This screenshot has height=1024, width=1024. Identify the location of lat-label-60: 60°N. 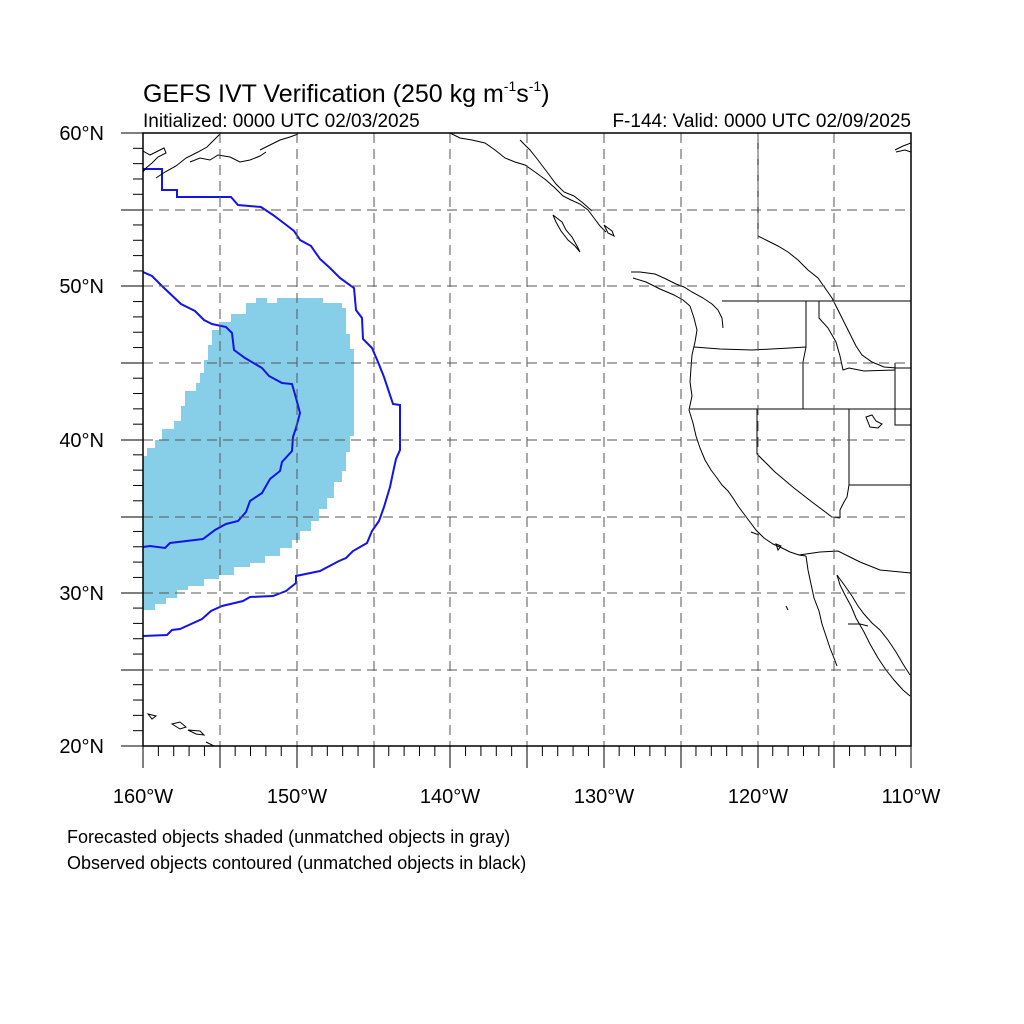
(81, 134).